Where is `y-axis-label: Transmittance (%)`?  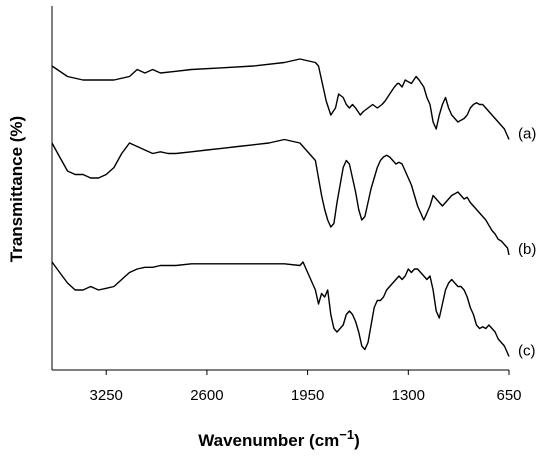
y-axis-label: Transmittance (%) is located at coordinates (16, 189).